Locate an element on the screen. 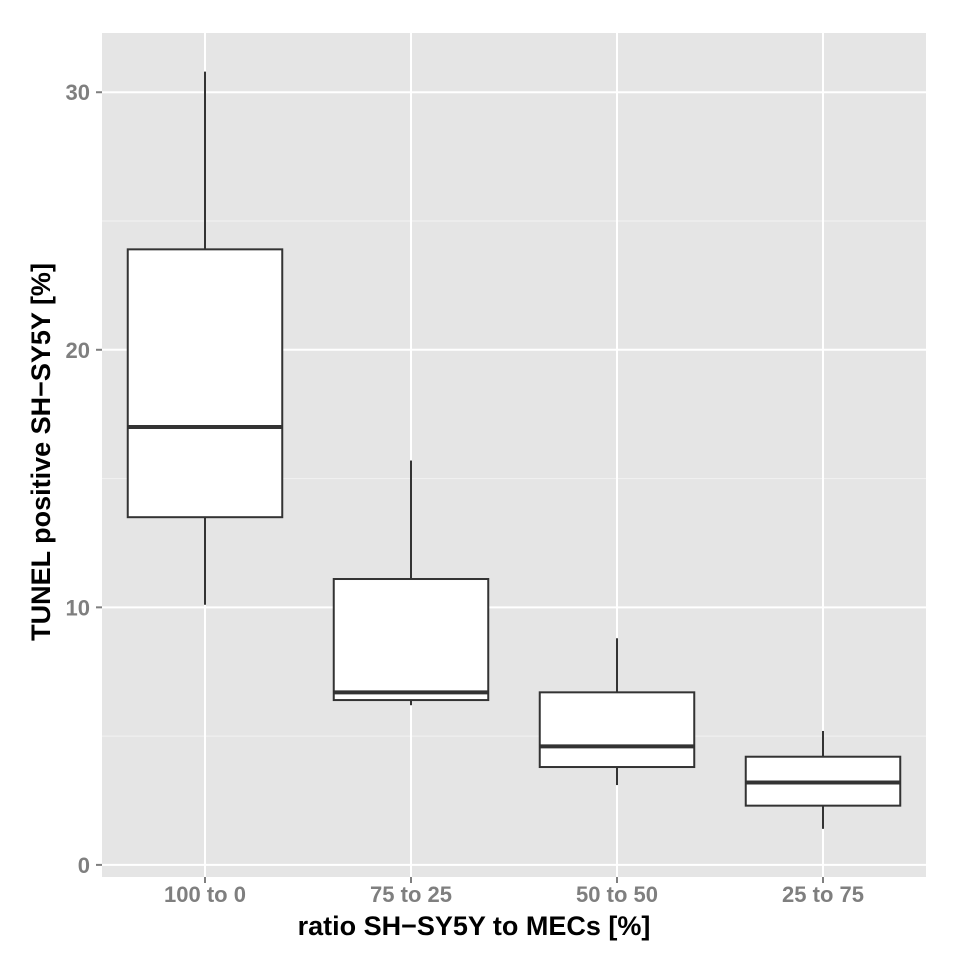 The height and width of the screenshot is (960, 960). y-tick-label: 10 is located at coordinates (78, 607).